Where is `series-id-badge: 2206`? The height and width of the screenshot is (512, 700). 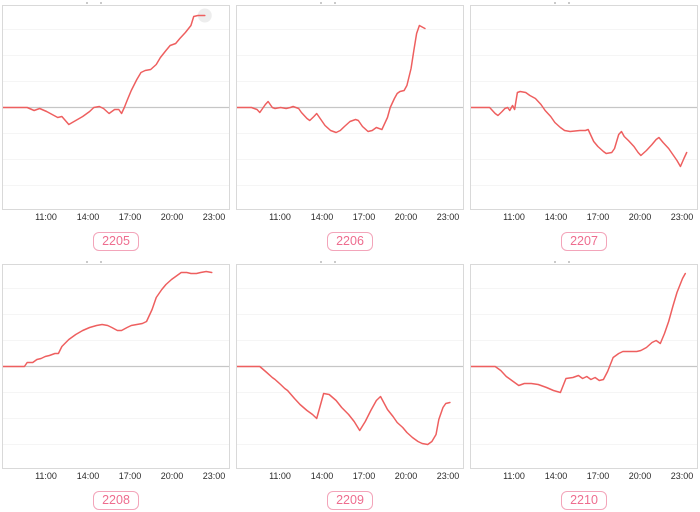
series-id-badge: 2206 is located at coordinates (350, 241).